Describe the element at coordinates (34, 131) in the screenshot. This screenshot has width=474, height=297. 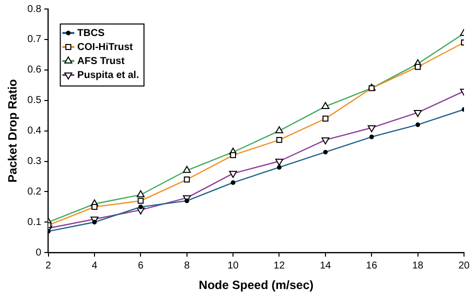
I see `y-tick-label: 0.4` at that location.